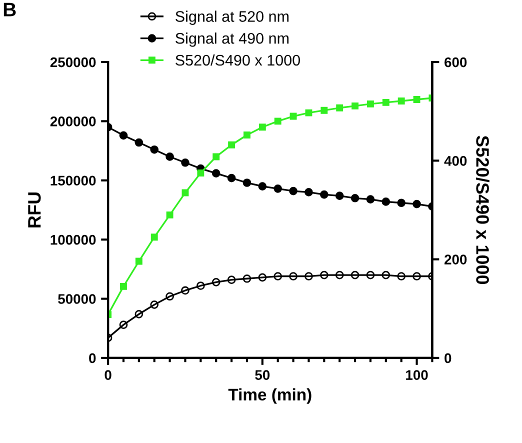 The height and width of the screenshot is (443, 522). Describe the element at coordinates (448, 358) in the screenshot. I see `y2-tick-label: 0` at that location.